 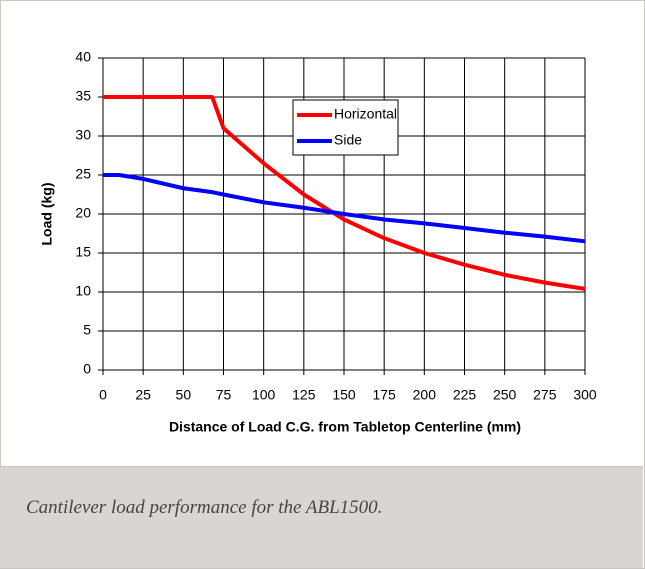 I want to click on x-tick-label: 75, so click(x=224, y=395).